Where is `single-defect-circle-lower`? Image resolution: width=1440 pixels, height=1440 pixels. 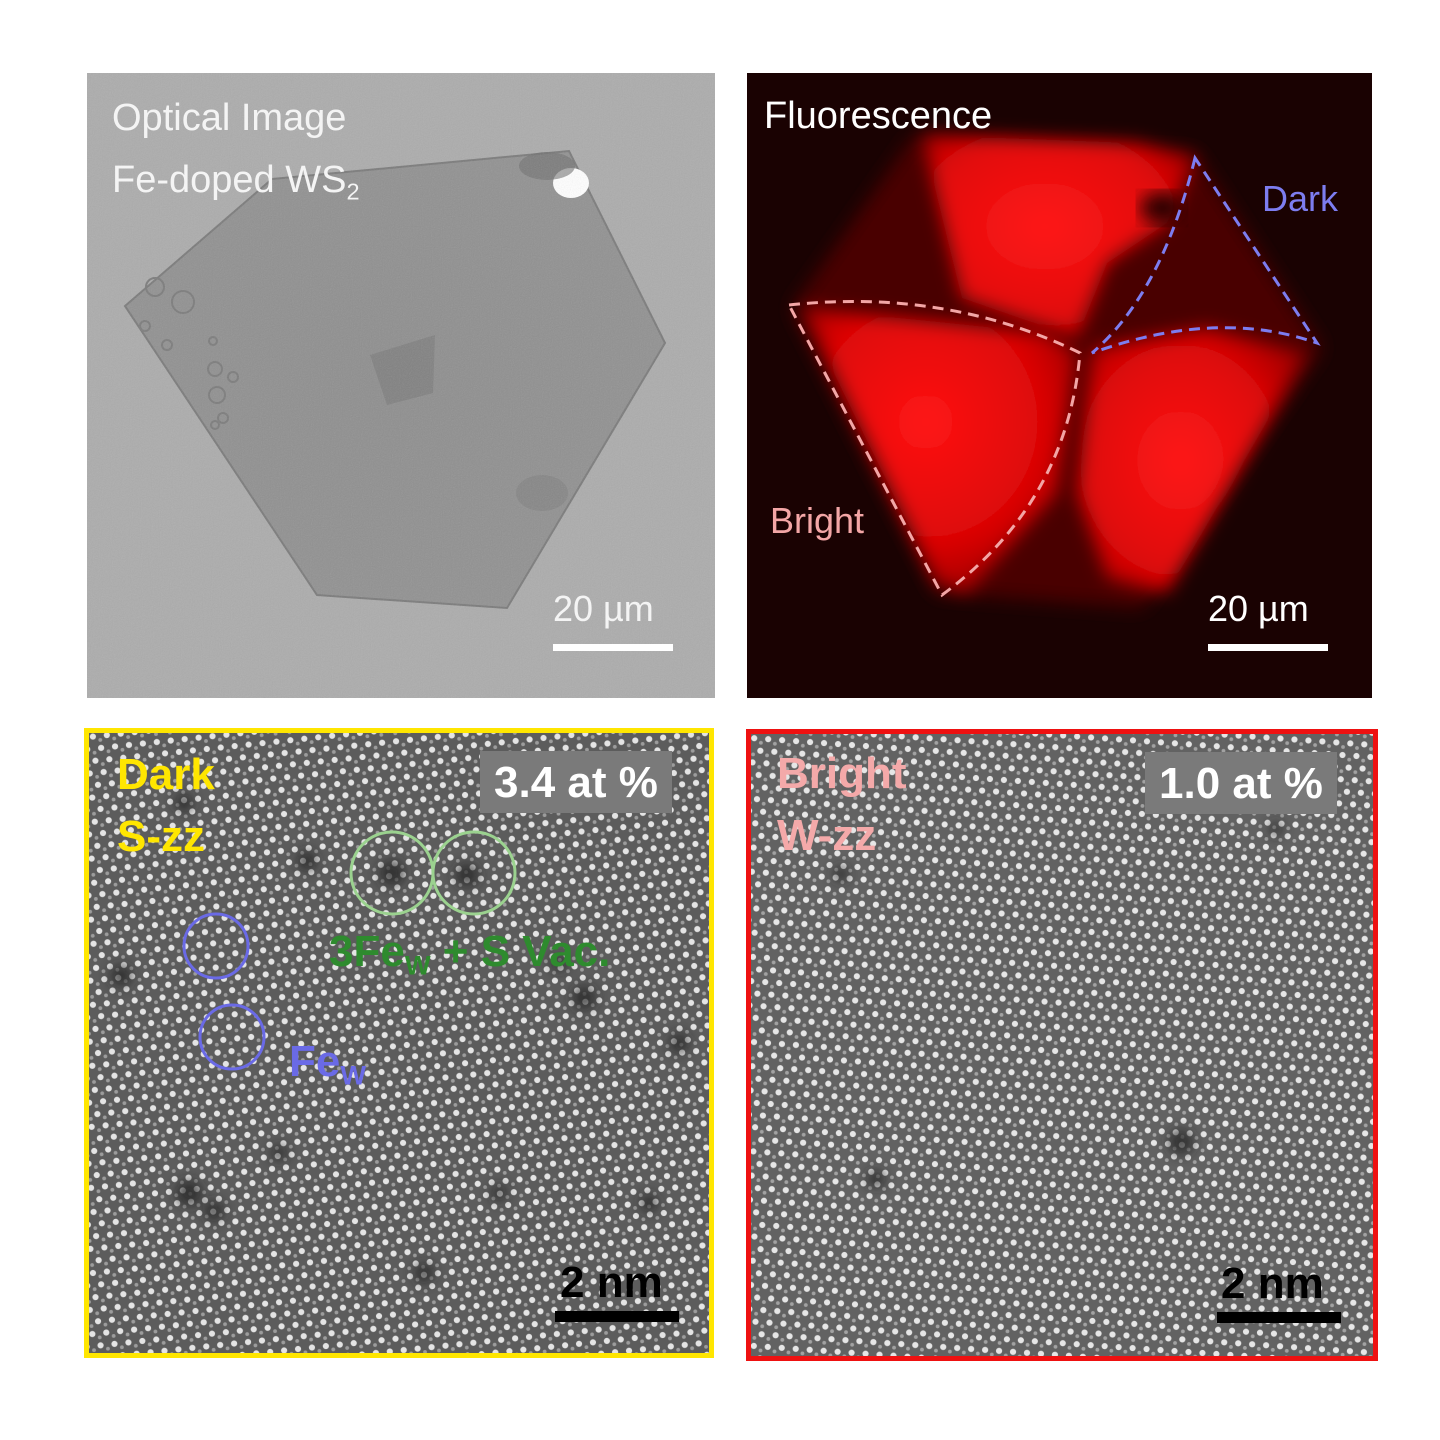 single-defect-circle-lower is located at coordinates (232, 1037).